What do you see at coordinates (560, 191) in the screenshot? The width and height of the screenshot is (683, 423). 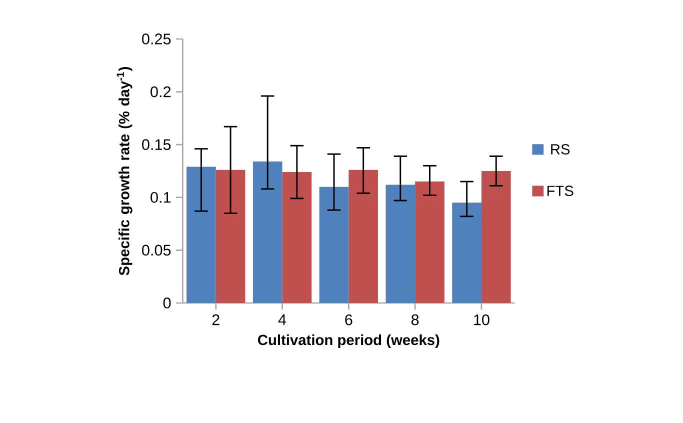 I see `legend-label: FTS` at bounding box center [560, 191].